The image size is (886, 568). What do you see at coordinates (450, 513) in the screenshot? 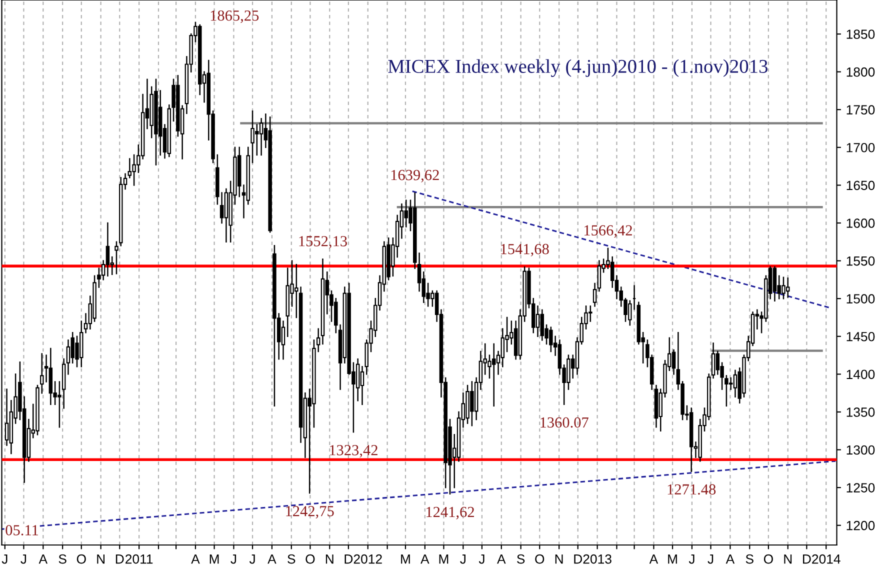
I see `annotation: 1241,62` at bounding box center [450, 513].